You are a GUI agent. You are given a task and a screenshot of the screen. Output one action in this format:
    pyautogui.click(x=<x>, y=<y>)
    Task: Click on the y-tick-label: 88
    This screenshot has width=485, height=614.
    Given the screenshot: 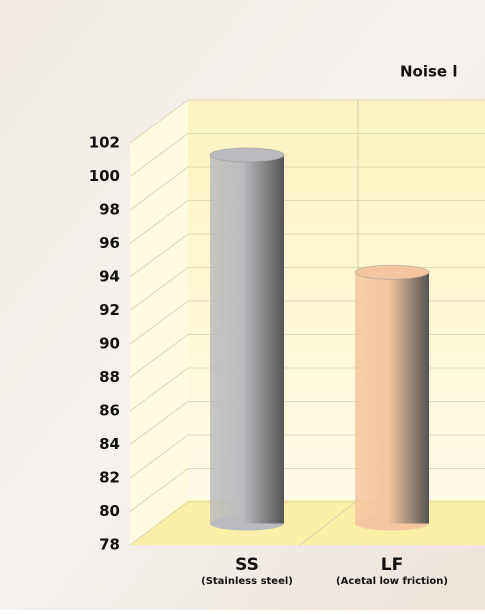 What is the action you would take?
    pyautogui.click(x=109, y=377)
    